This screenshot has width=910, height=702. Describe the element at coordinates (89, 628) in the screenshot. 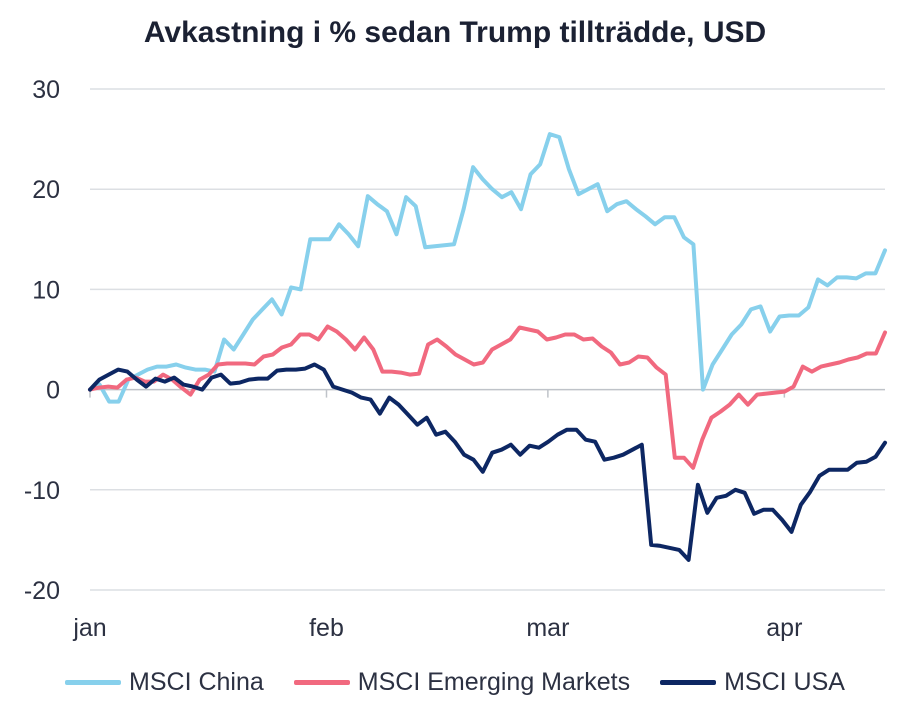

I see `x-tick-label: jan` at that location.